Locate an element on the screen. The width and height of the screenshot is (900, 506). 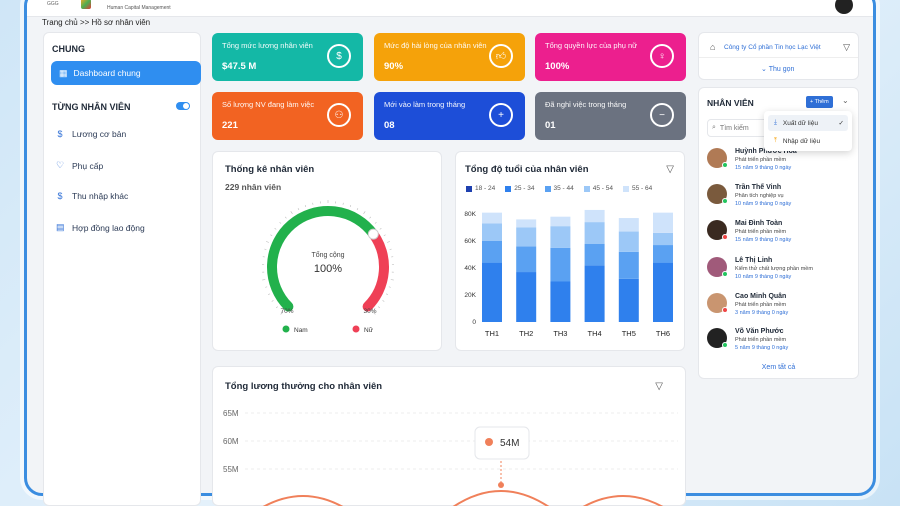
search-input: ⌕ Tìm kiếm is located at coordinates (738, 128).